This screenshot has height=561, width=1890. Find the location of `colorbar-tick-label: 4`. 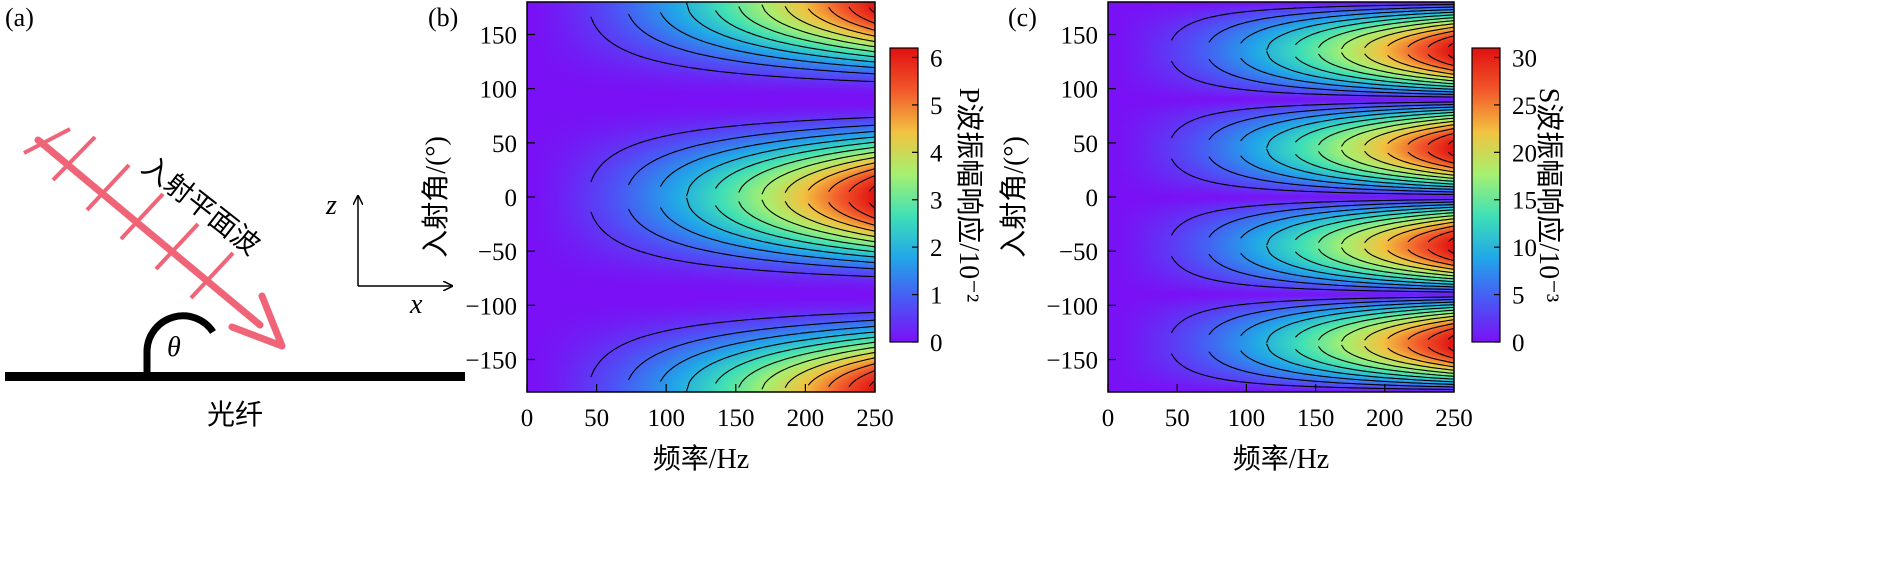

colorbar-tick-label: 4 is located at coordinates (936, 153).